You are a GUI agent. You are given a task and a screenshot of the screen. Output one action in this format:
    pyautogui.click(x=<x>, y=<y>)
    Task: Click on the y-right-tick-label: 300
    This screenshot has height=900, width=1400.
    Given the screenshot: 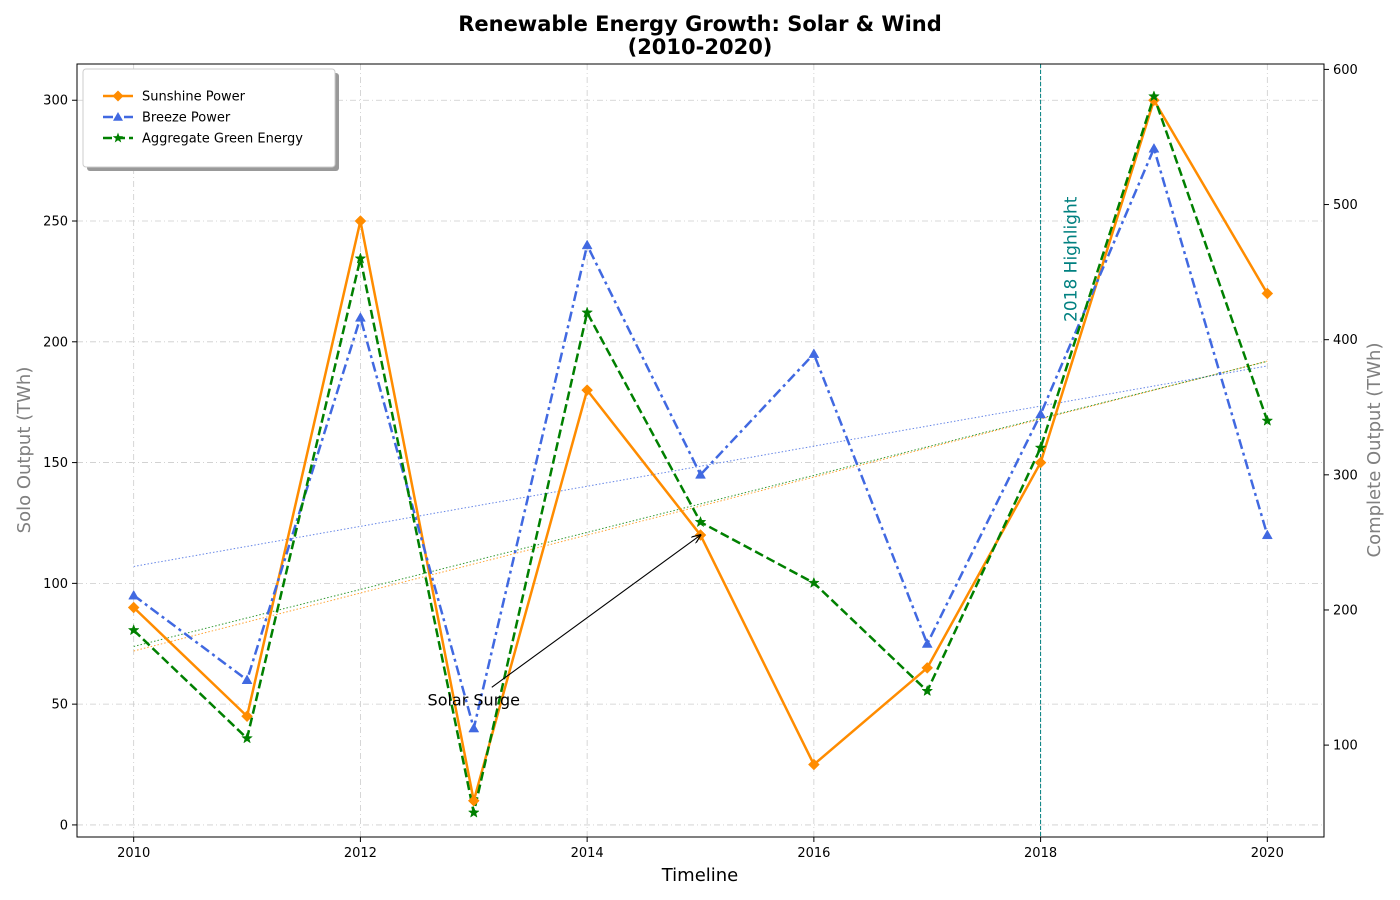 What is the action you would take?
    pyautogui.click(x=1345, y=475)
    